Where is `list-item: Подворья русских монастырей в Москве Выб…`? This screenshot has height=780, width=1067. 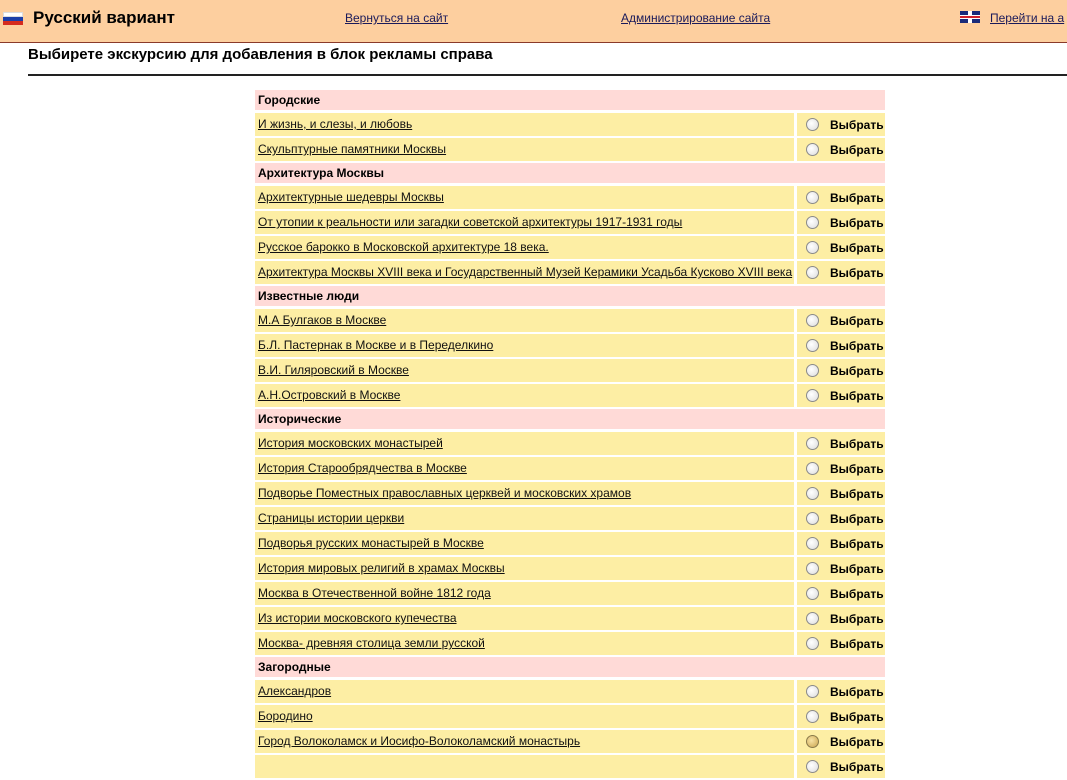 list-item: Подворья русских монастырей в Москве Выб… is located at coordinates (570, 543).